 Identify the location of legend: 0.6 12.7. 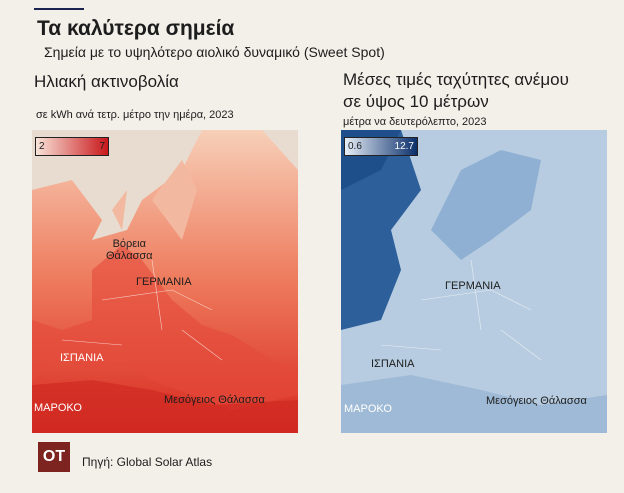
(381, 146).